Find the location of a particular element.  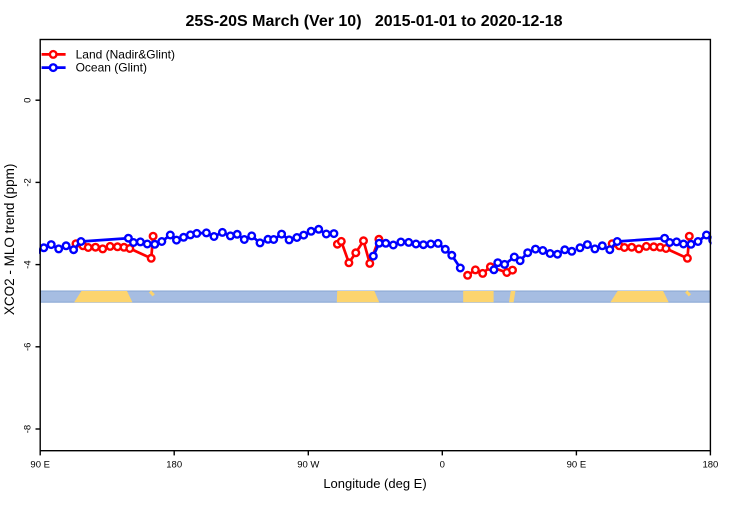

svg-text: -2 is located at coordinates (27, 182).